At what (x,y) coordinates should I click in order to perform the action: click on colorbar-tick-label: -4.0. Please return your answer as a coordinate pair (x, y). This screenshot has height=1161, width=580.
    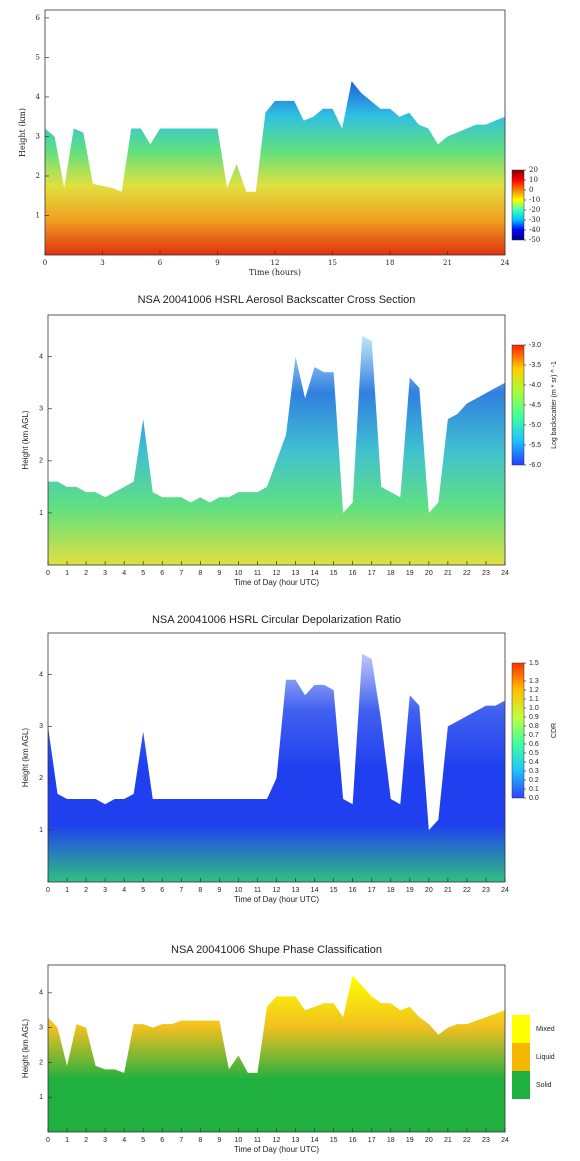
    Looking at the image, I should click on (535, 385).